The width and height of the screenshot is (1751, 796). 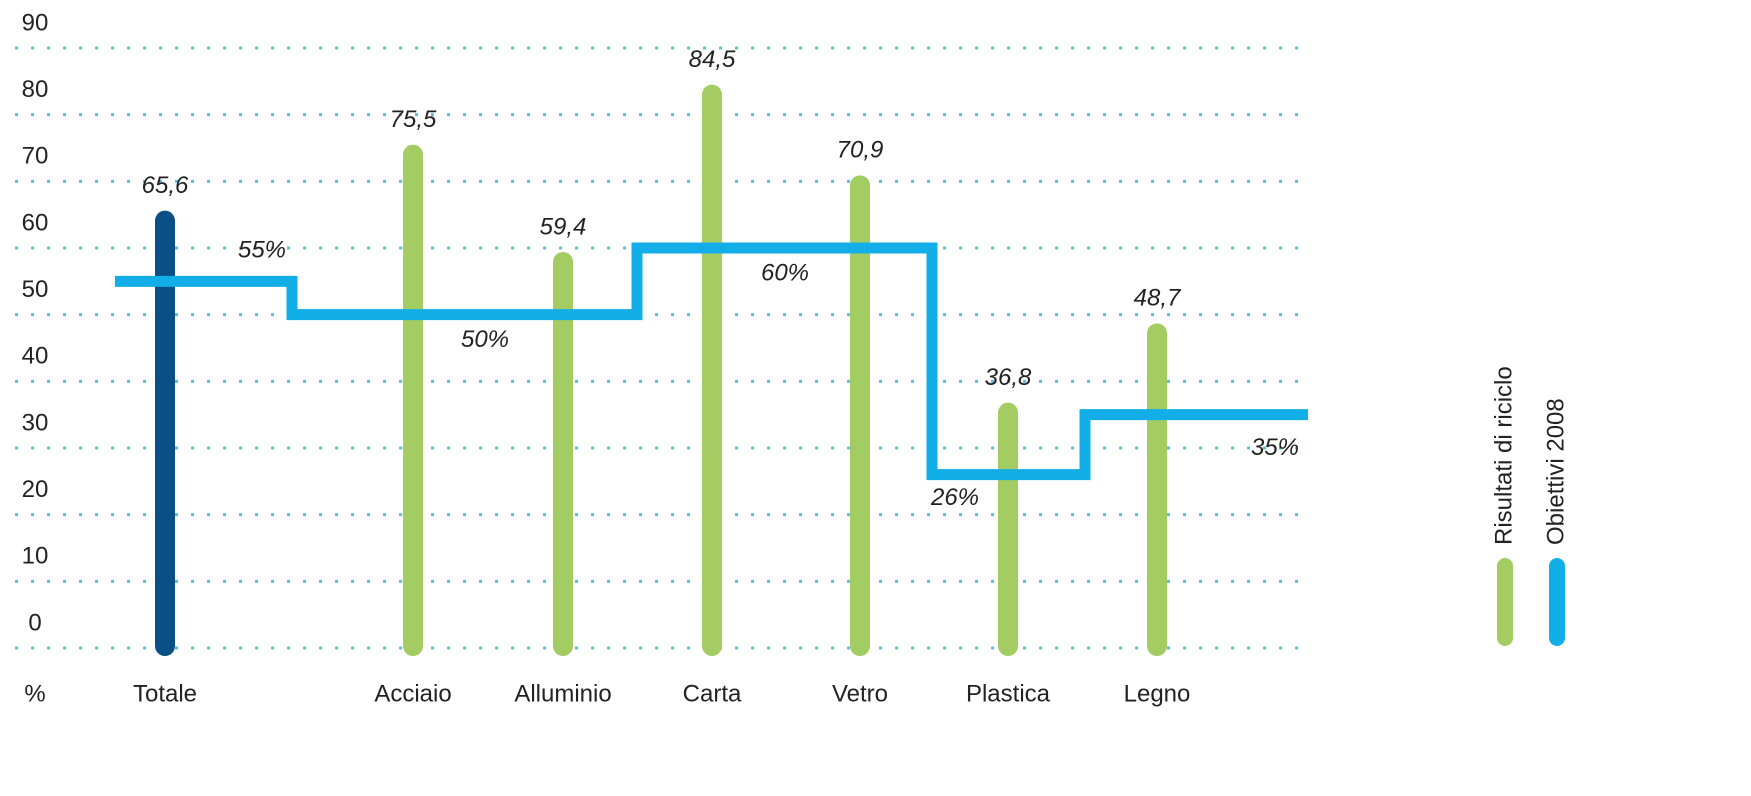 What do you see at coordinates (165, 693) in the screenshot?
I see `x-tick-label: Totale` at bounding box center [165, 693].